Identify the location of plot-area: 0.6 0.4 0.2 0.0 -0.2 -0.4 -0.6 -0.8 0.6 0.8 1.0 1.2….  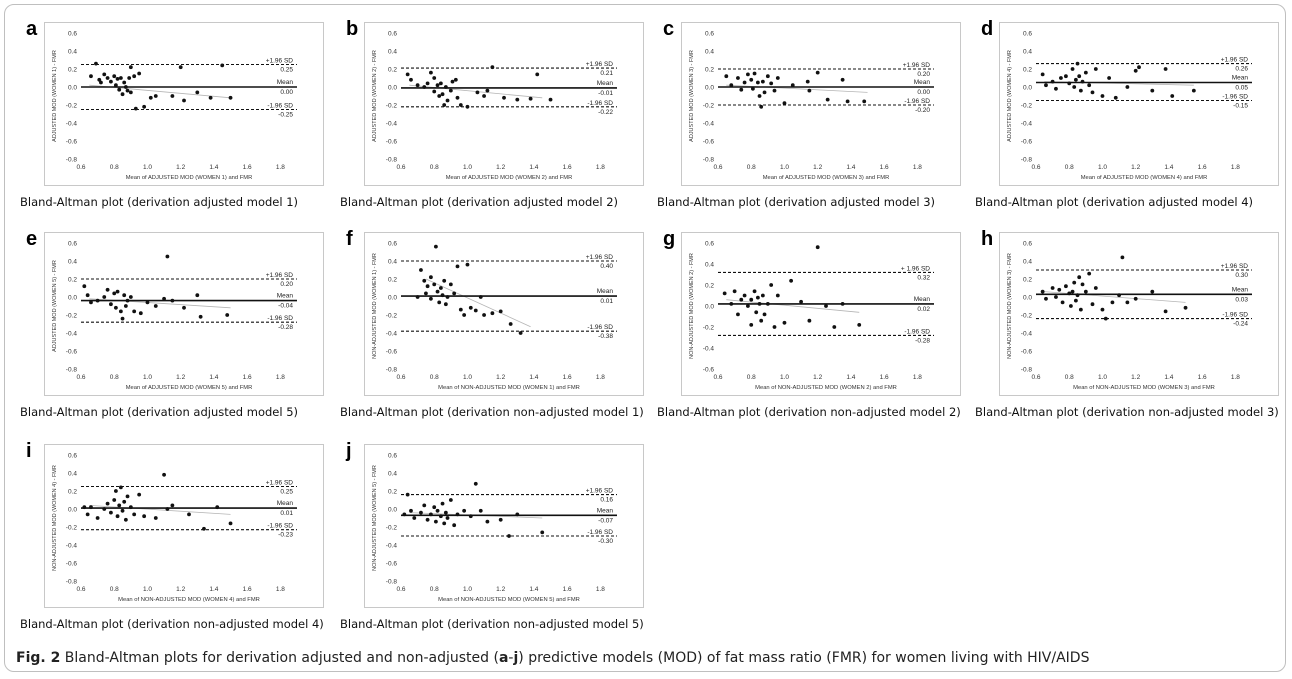
(184, 104).